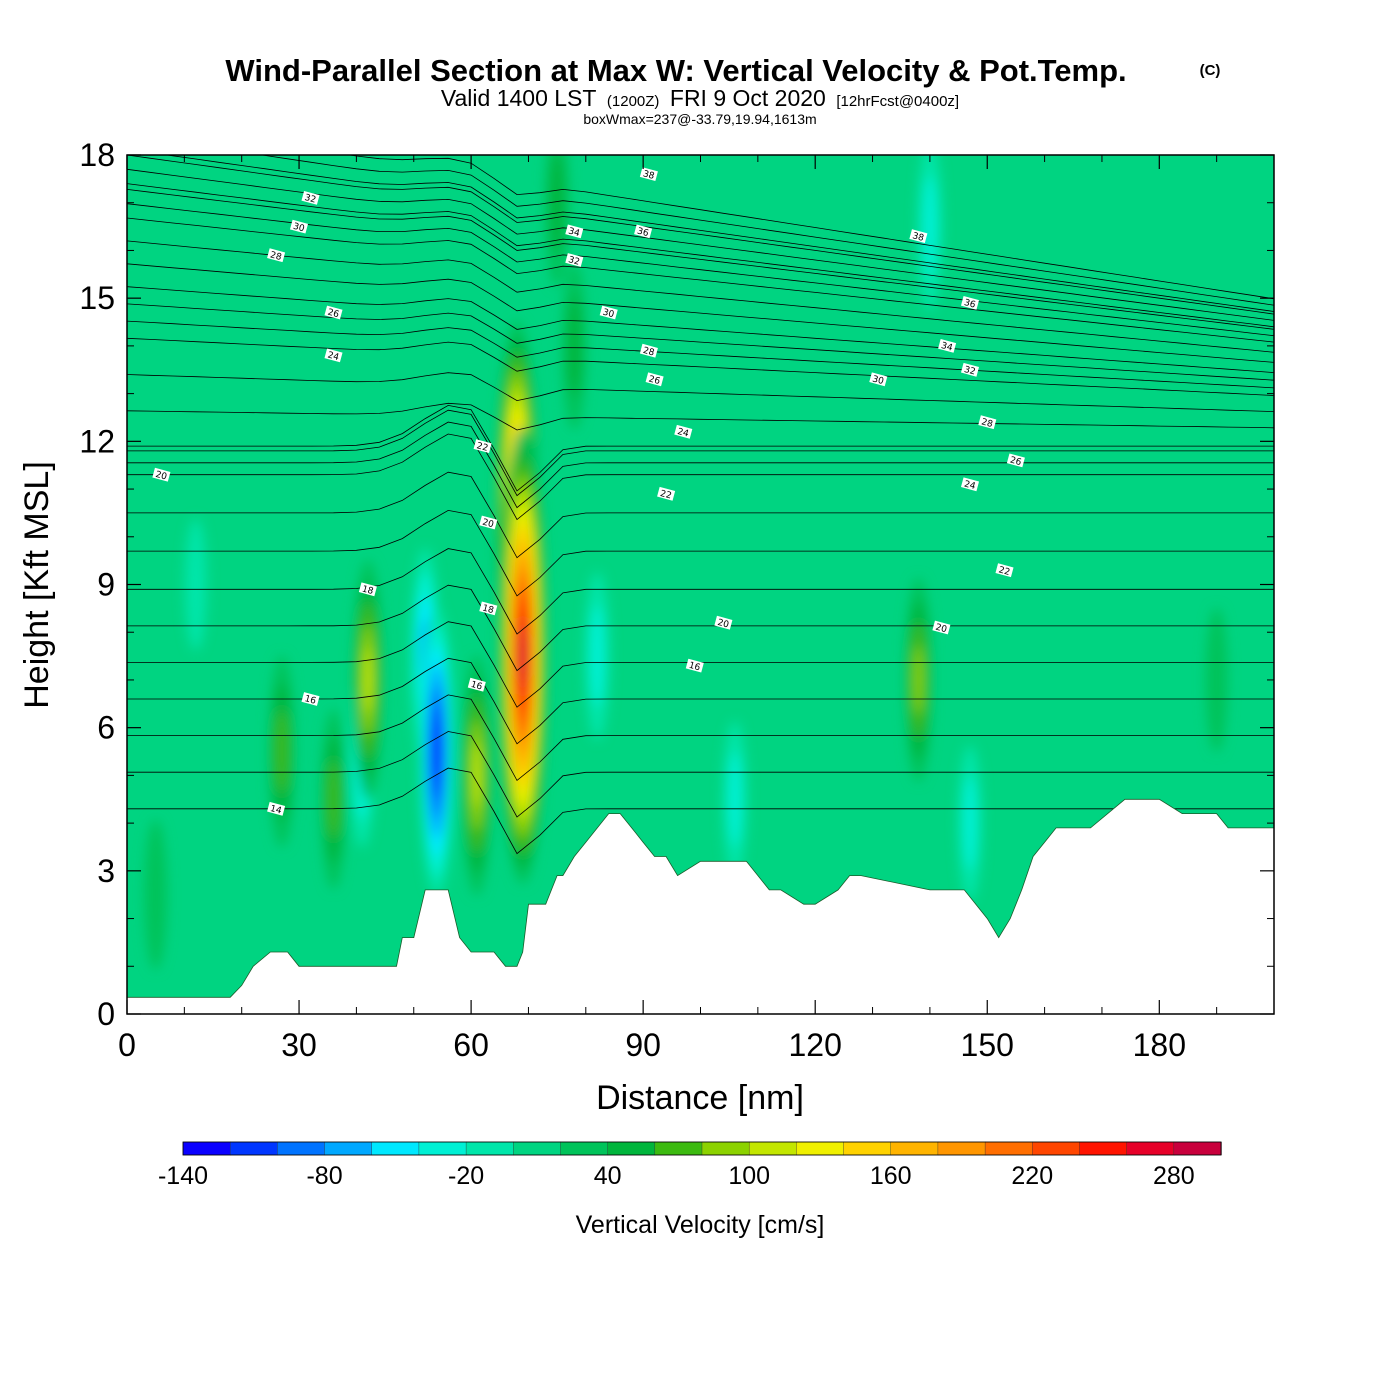 This screenshot has height=1400, width=1400. What do you see at coordinates (700, 1225) in the screenshot?
I see `colorbar-title: Vertical Velocity [cm/s]` at bounding box center [700, 1225].